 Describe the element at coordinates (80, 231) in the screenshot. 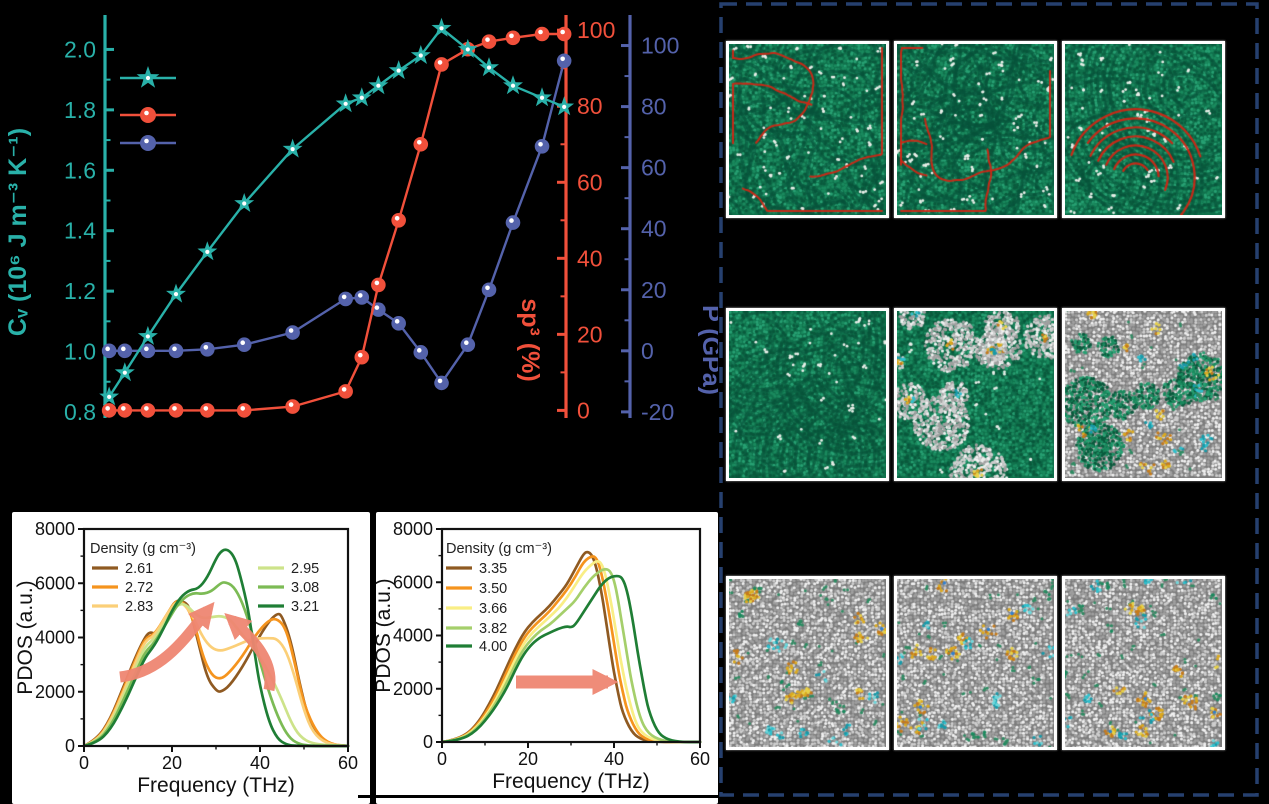

I see `svg-text: 1.4` at that location.